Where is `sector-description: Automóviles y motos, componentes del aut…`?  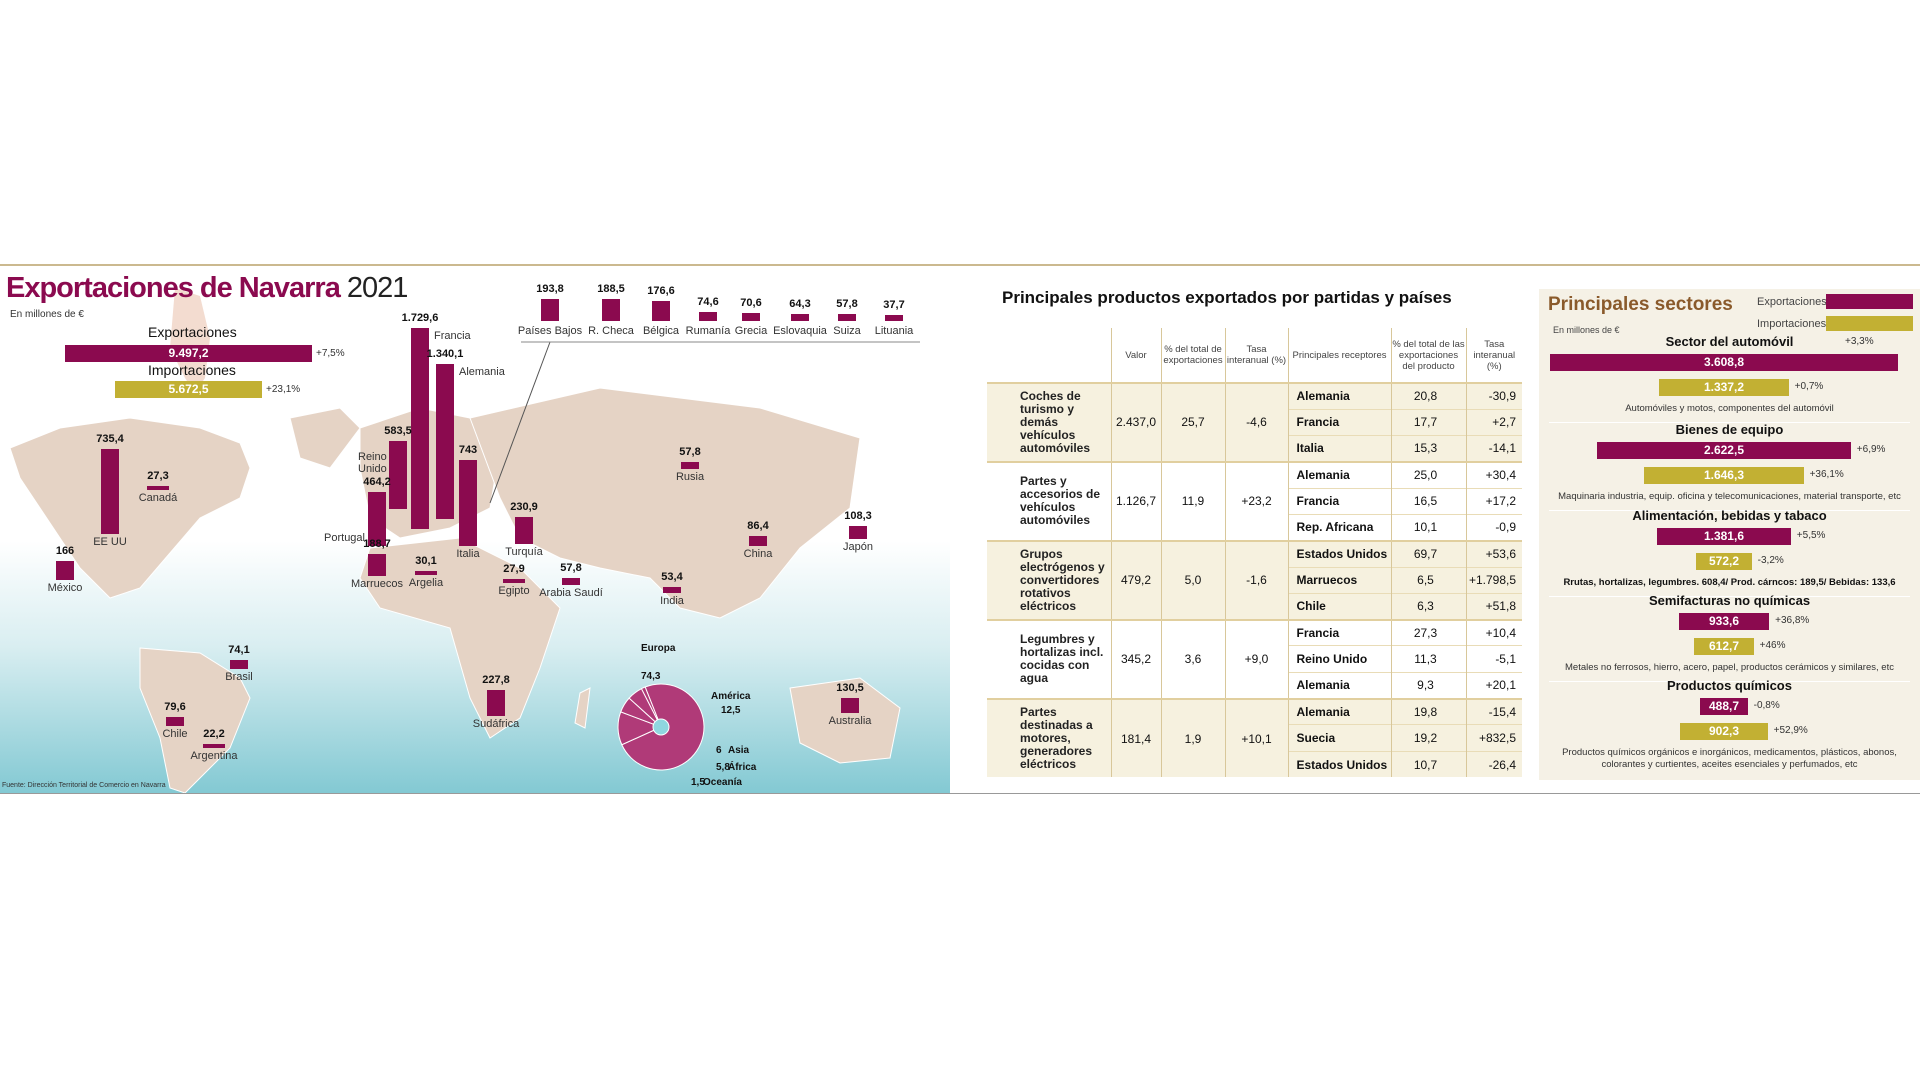
sector-description: Automóviles y motos, componentes del aut… is located at coordinates (1729, 408).